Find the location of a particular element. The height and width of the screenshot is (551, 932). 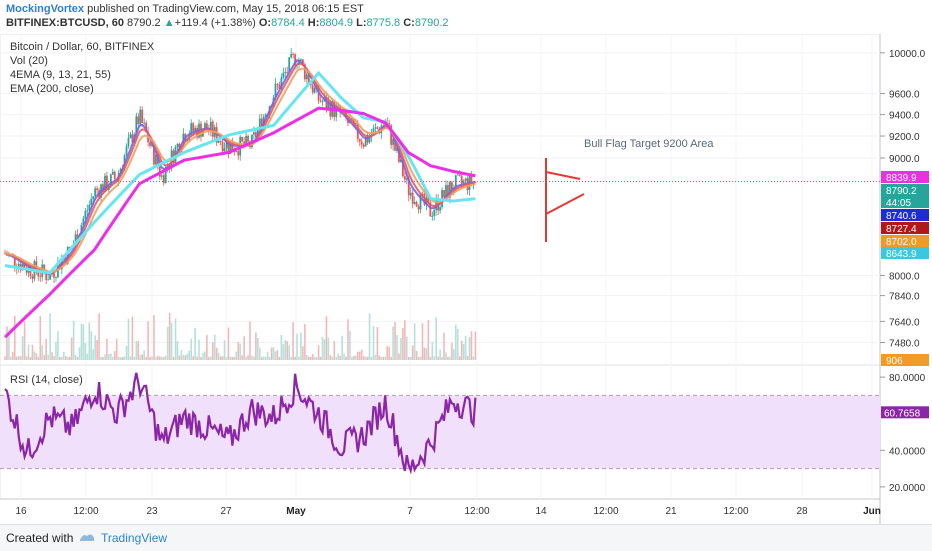

legend-rsi: RSI (14, close) is located at coordinates (46, 380).